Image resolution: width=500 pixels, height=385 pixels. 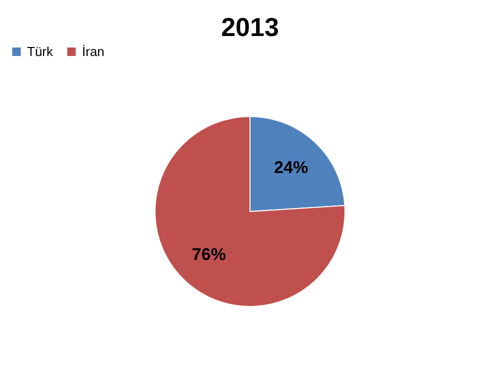 I want to click on chart-title: 2013, so click(x=250, y=27).